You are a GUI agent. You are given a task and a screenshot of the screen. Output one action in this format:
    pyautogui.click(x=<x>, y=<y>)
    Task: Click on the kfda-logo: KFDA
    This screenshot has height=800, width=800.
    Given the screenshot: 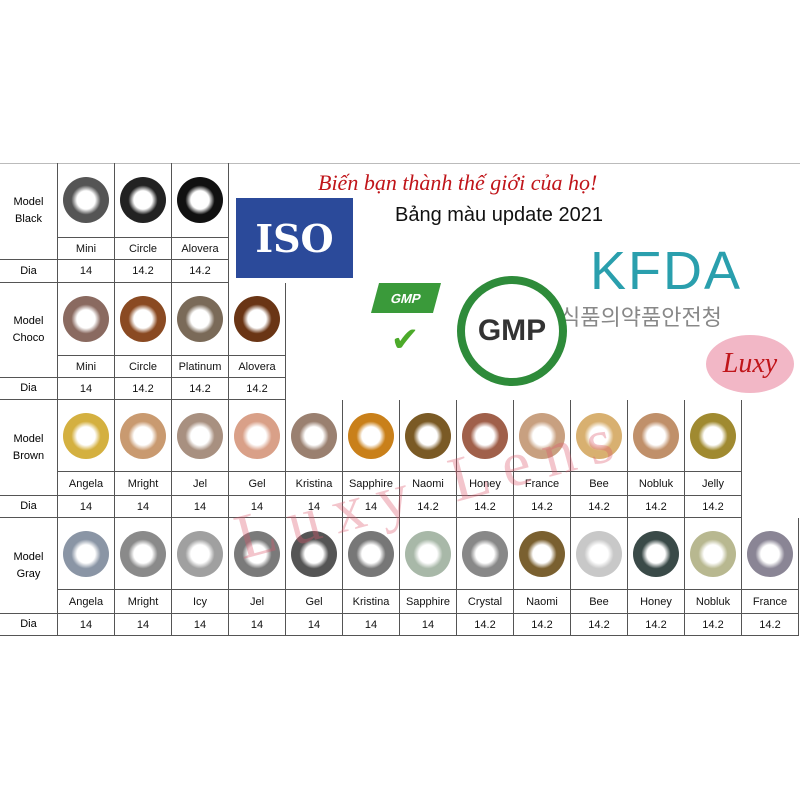 What is the action you would take?
    pyautogui.click(x=666, y=271)
    